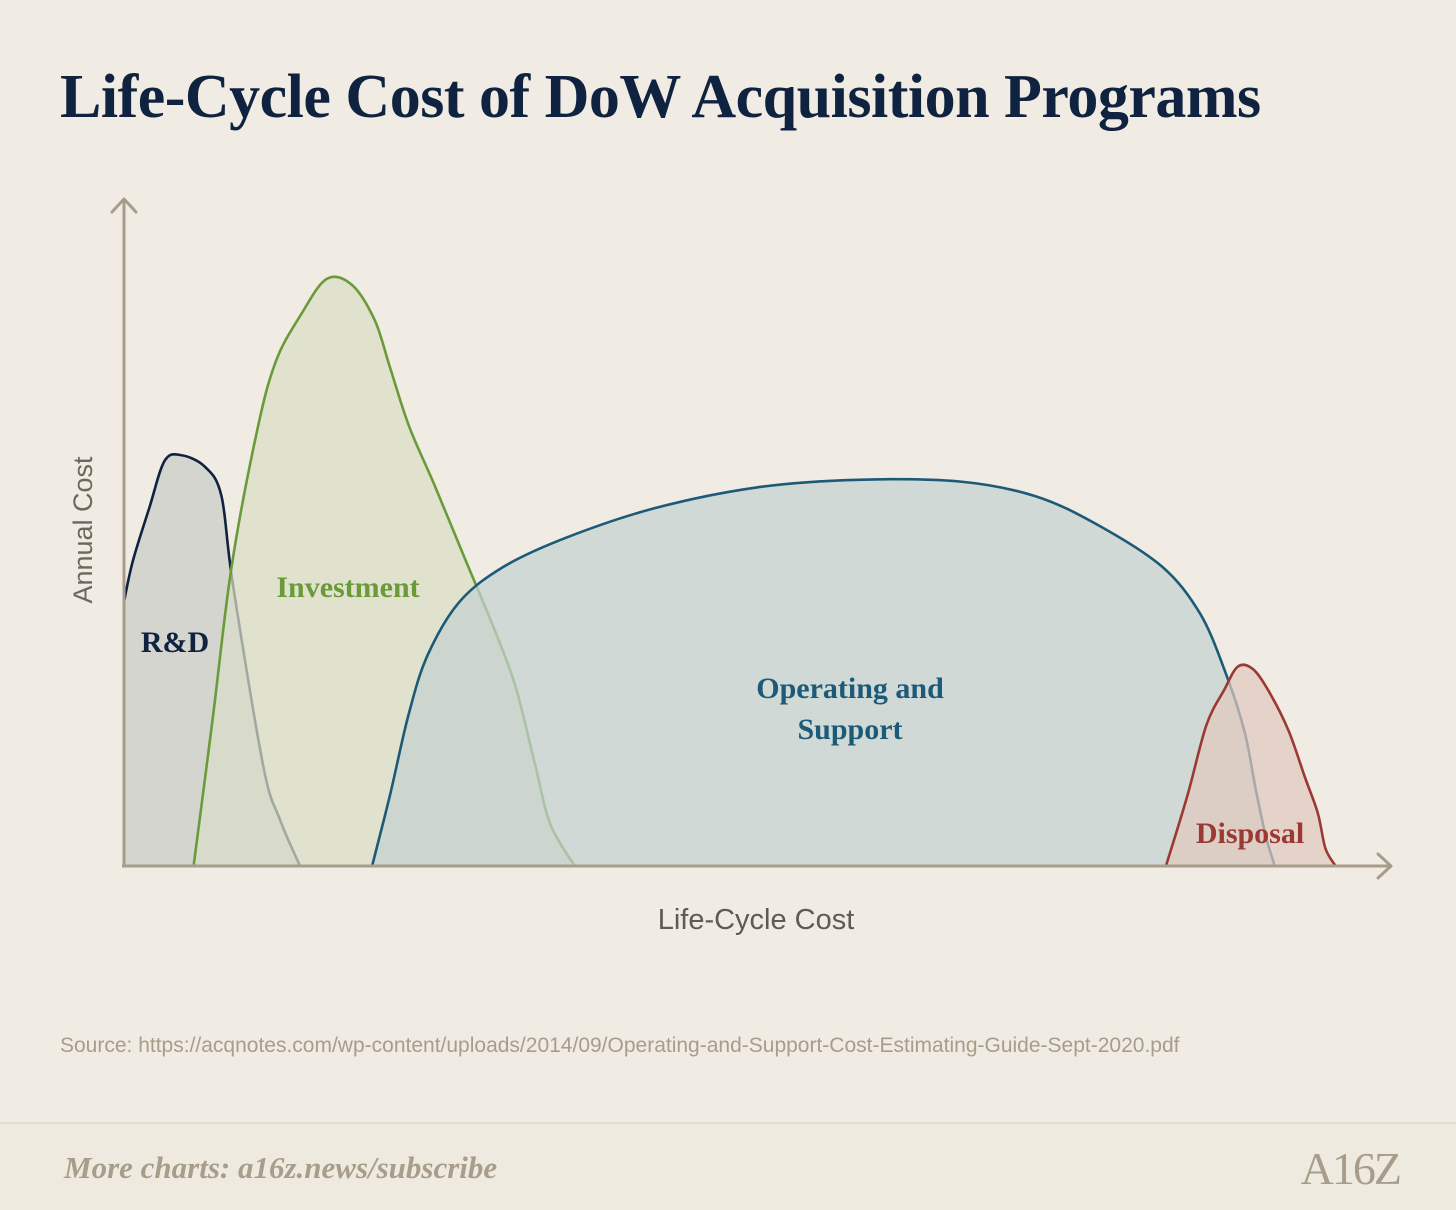 Image resolution: width=1456 pixels, height=1210 pixels. What do you see at coordinates (1250, 833) in the screenshot?
I see `series-label-disposal: Disposal` at bounding box center [1250, 833].